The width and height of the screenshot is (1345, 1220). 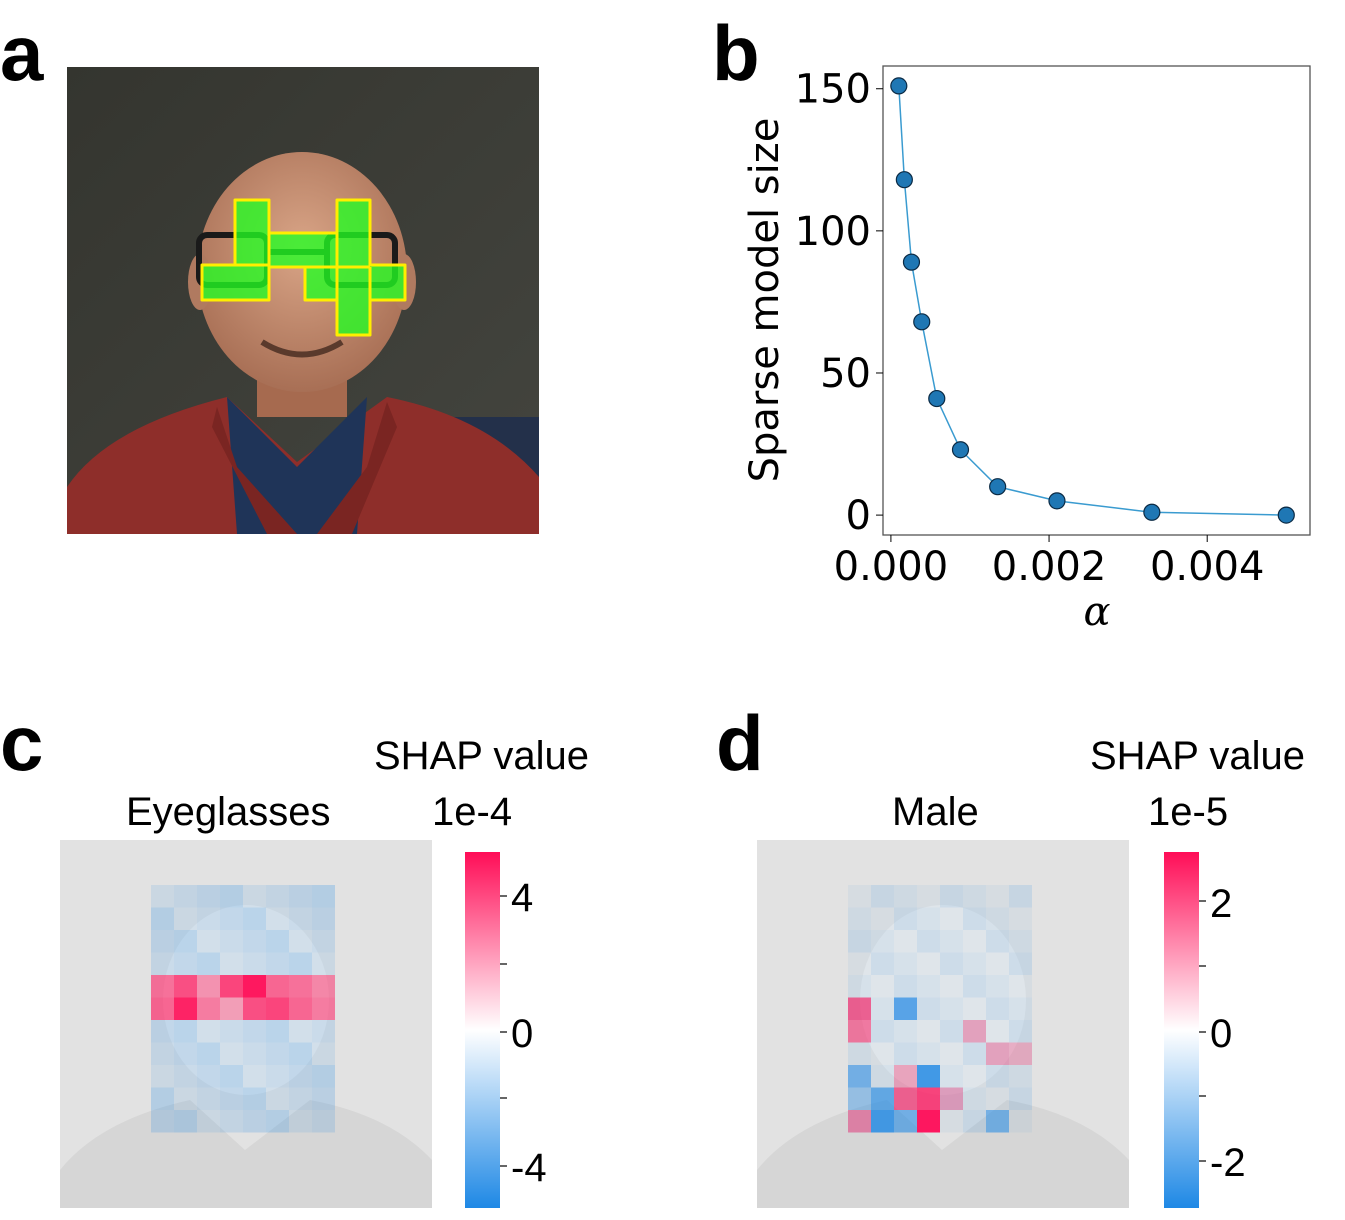 What do you see at coordinates (22, 53) in the screenshot?
I see `panel-label-a: a` at bounding box center [22, 53].